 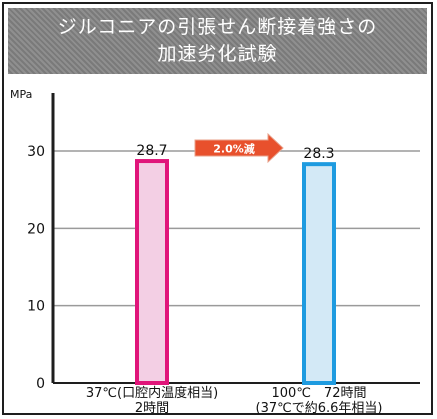 What do you see at coordinates (36, 229) in the screenshot?
I see `y-tick-label: 20` at bounding box center [36, 229].